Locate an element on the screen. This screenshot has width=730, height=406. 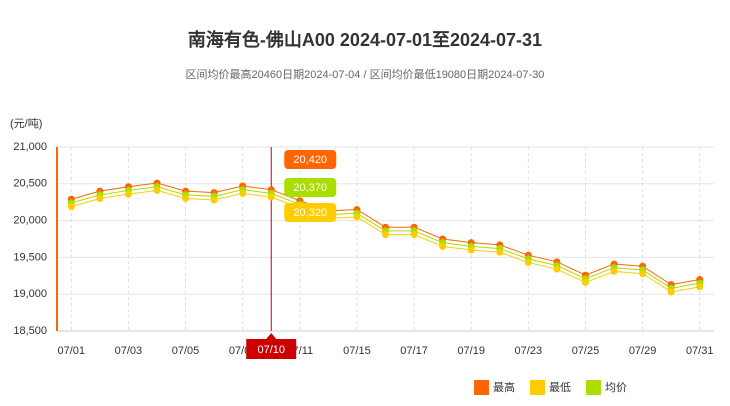
x-tick-label: 07/31 is located at coordinates (700, 351).